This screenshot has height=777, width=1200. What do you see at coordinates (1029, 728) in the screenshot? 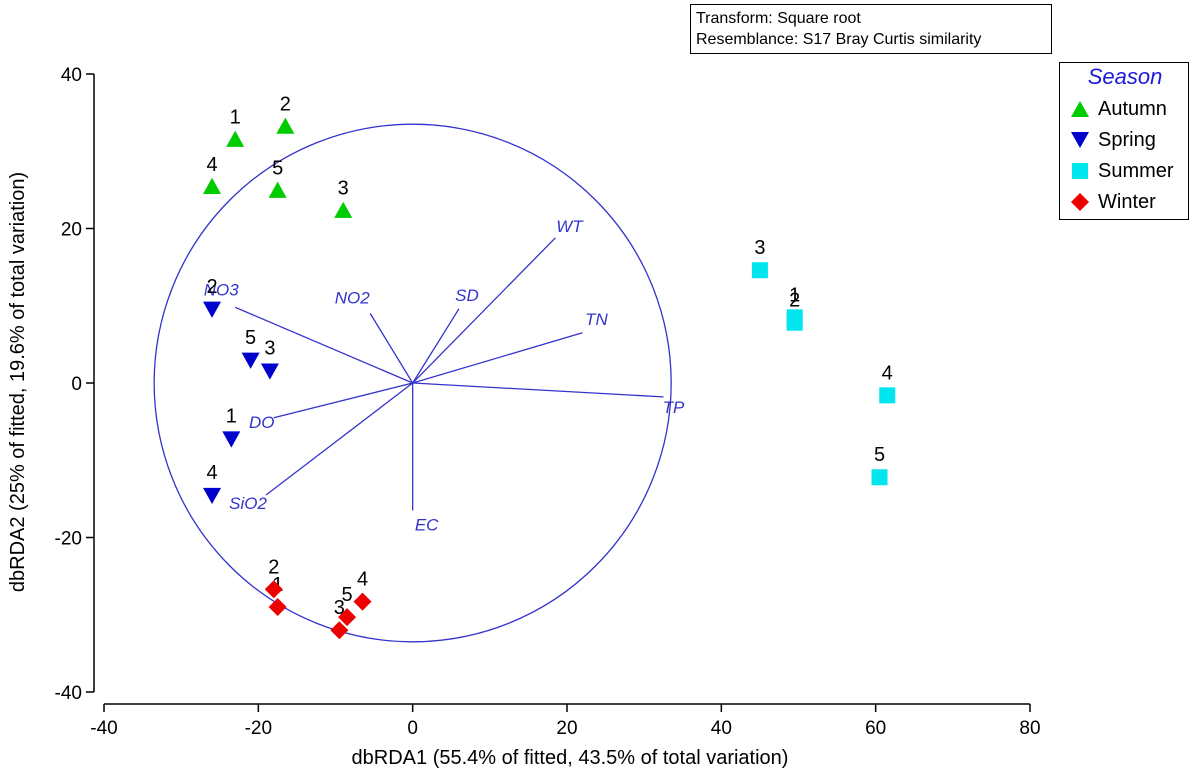
I see `x-tick-label: 80` at bounding box center [1029, 728].